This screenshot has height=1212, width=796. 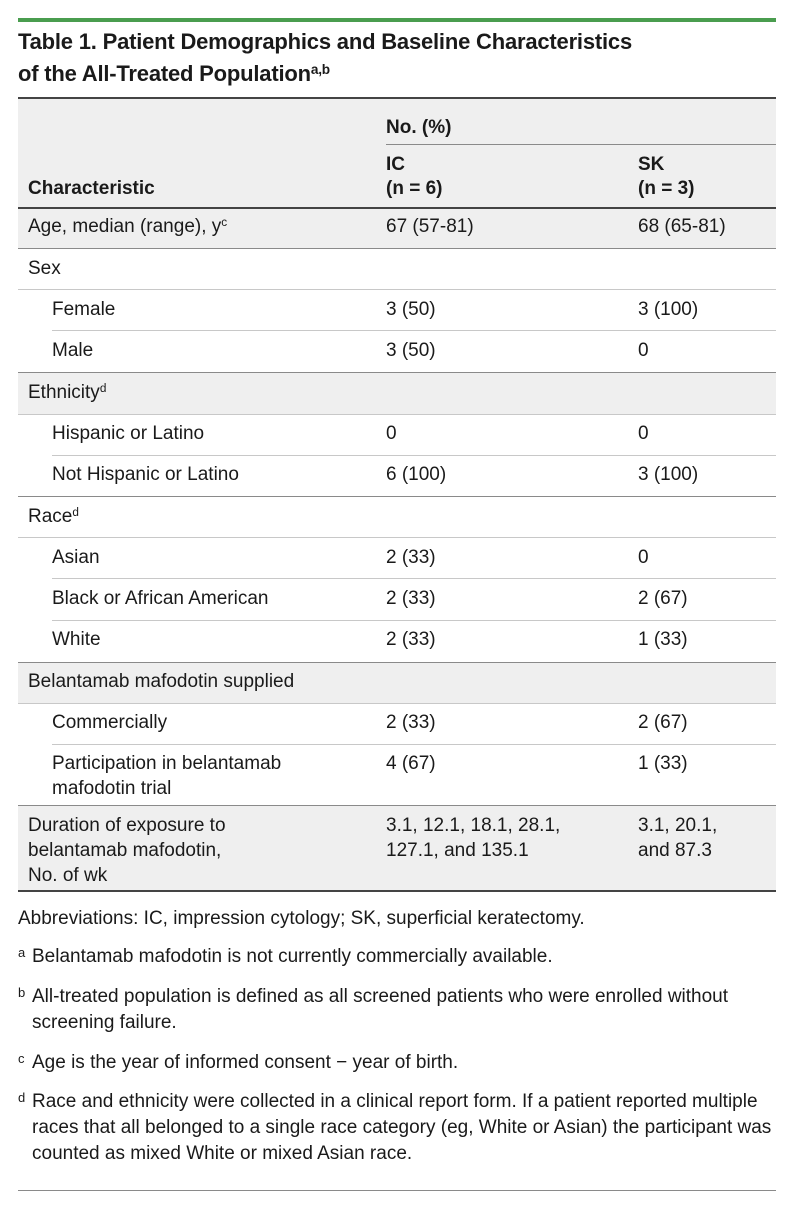 I want to click on cell-duration-ic: 3.1, 12.1, 18.1, 28.1, 127.1, and 135.1, so click(x=473, y=838).